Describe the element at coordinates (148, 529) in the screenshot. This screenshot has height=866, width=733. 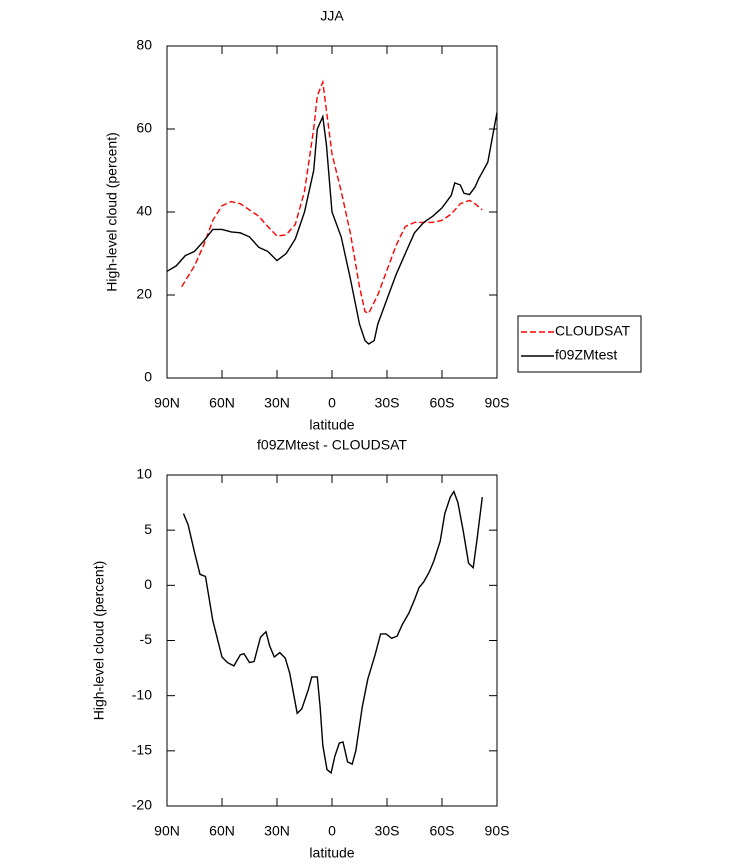
I see `y-tick-label: 5` at that location.